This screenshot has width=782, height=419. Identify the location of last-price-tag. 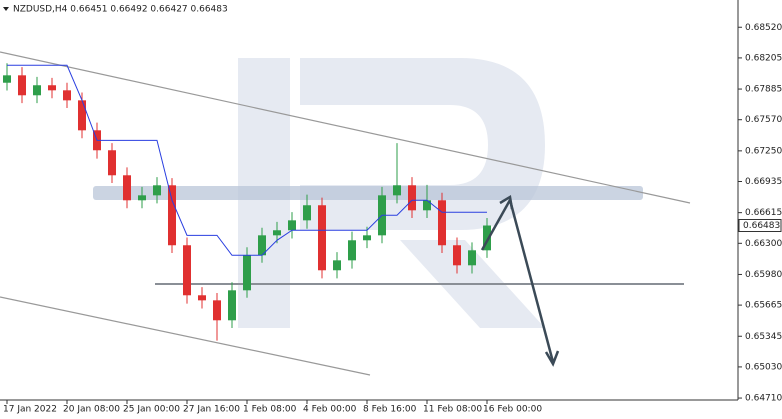
(760, 225).